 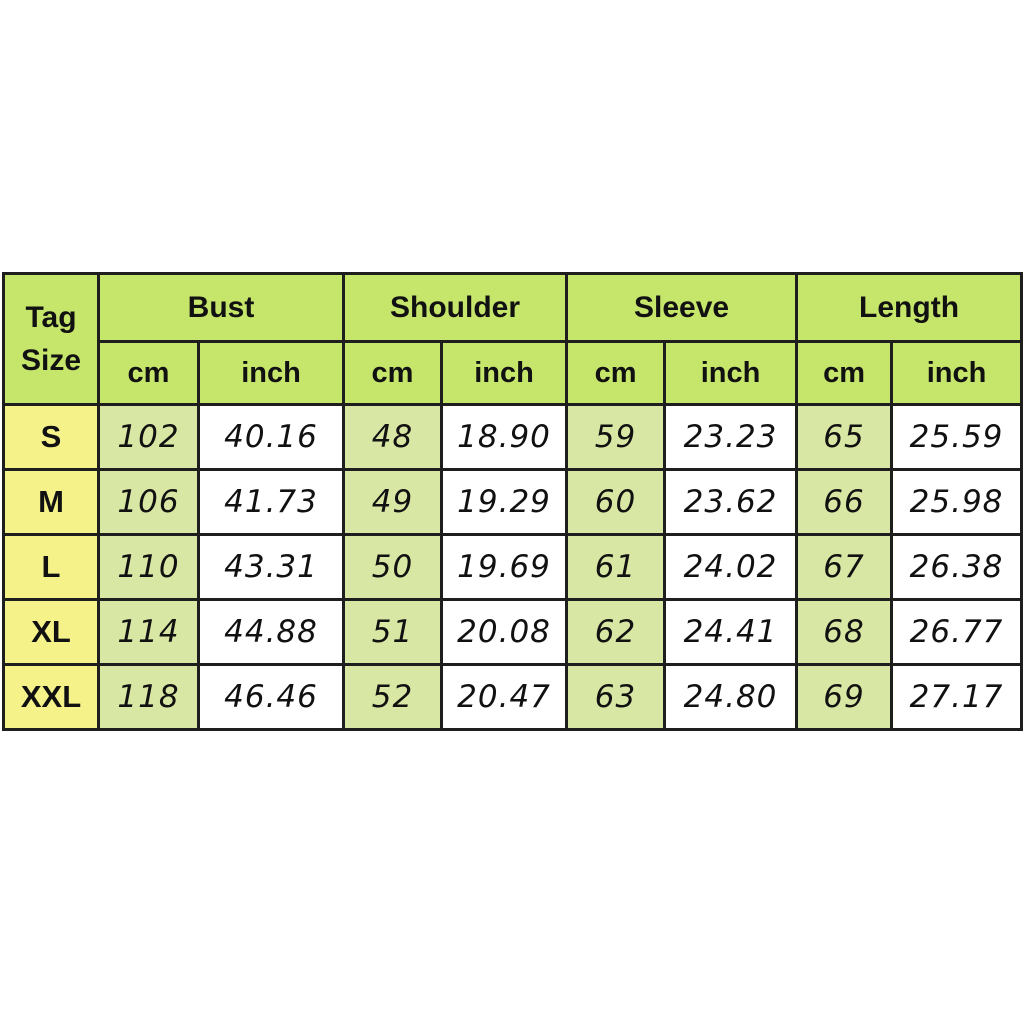 What do you see at coordinates (616, 373) in the screenshot?
I see `sleeve-cm-header: cm` at bounding box center [616, 373].